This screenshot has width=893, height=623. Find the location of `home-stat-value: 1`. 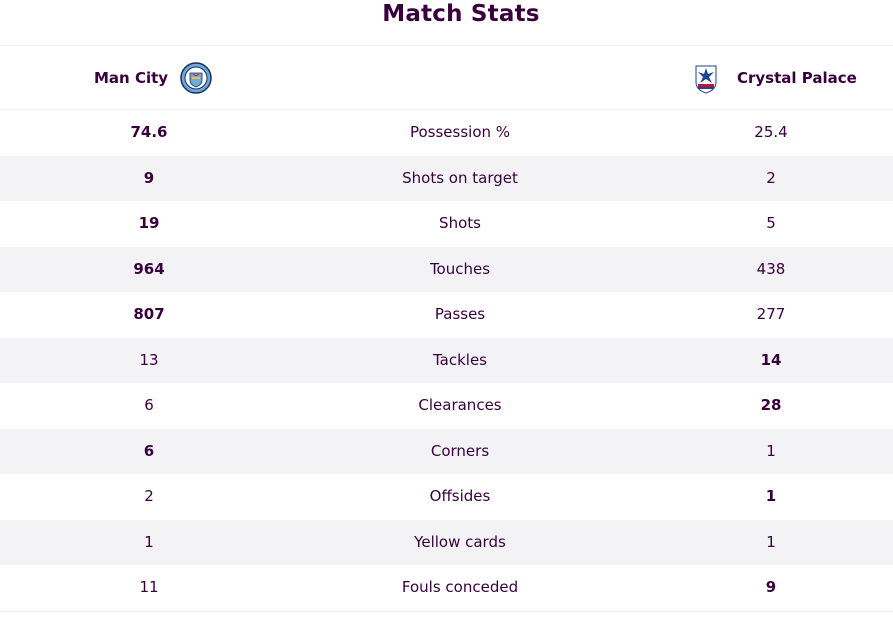

home-stat-value: 1 is located at coordinates (149, 541).